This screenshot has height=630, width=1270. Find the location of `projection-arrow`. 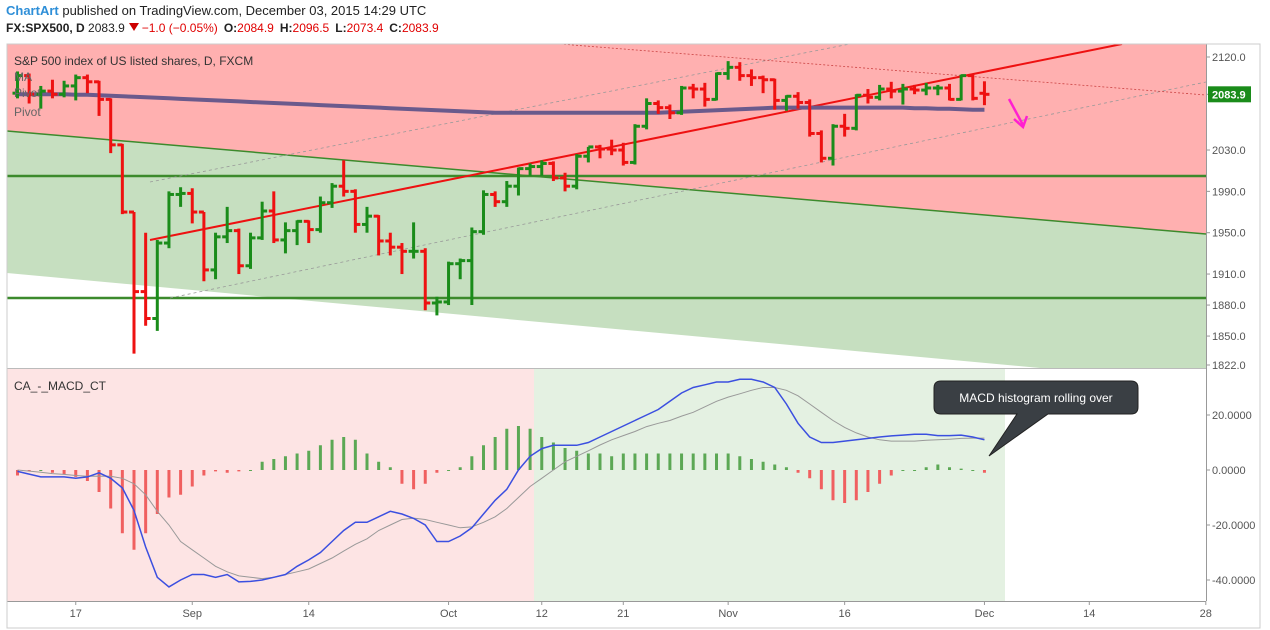

projection-arrow is located at coordinates (1018, 114).